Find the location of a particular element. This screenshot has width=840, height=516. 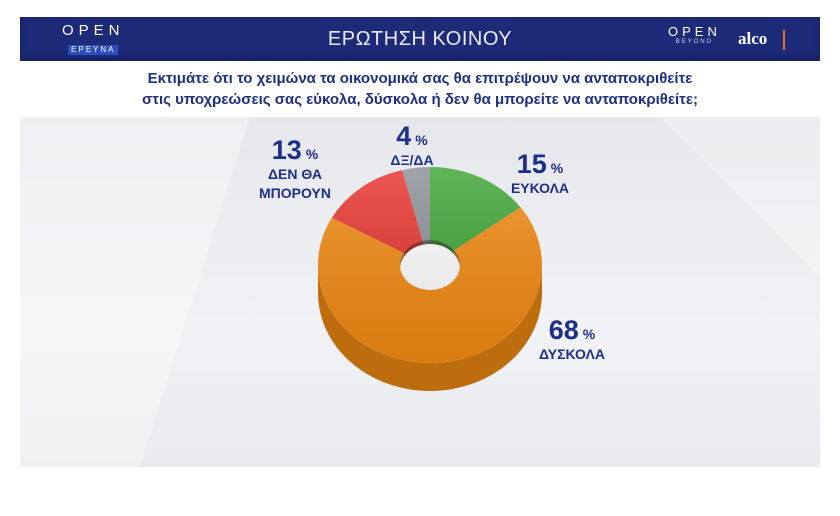

slice-value-label-0: 15% is located at coordinates (540, 164).